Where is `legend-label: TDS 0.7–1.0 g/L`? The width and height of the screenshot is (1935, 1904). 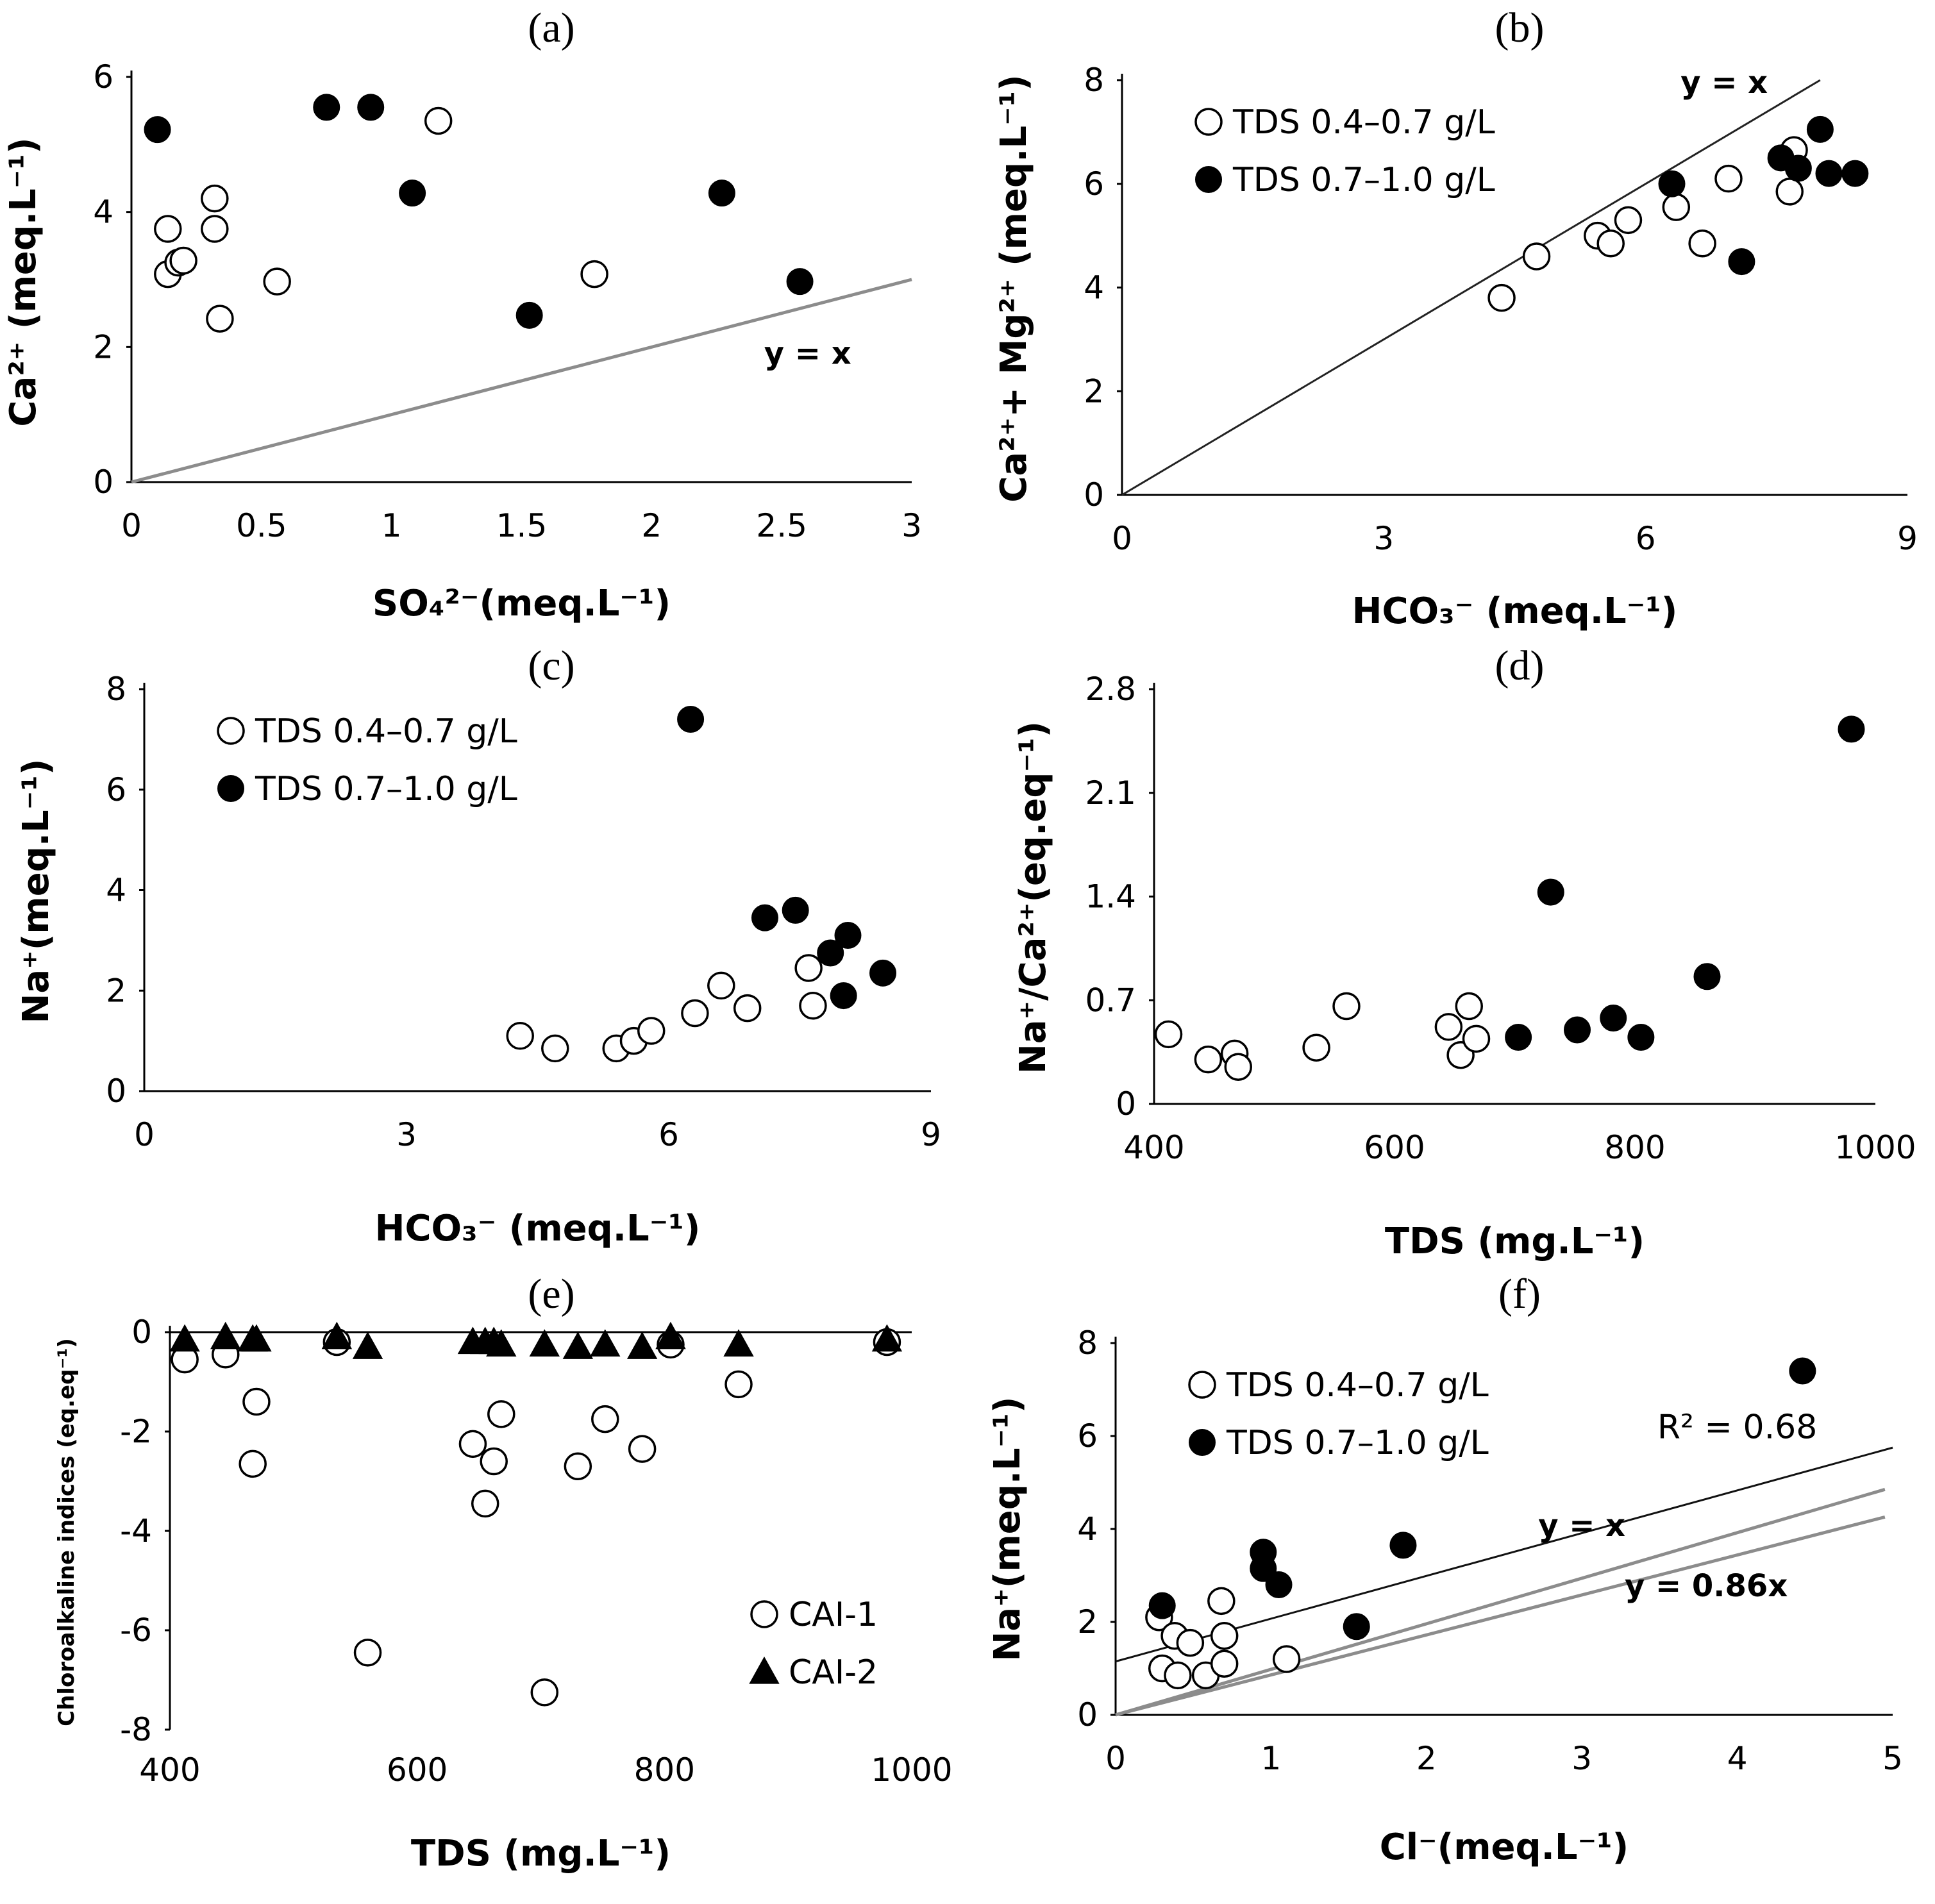 legend-label: TDS 0.7–1.0 g/L is located at coordinates (1363, 180).